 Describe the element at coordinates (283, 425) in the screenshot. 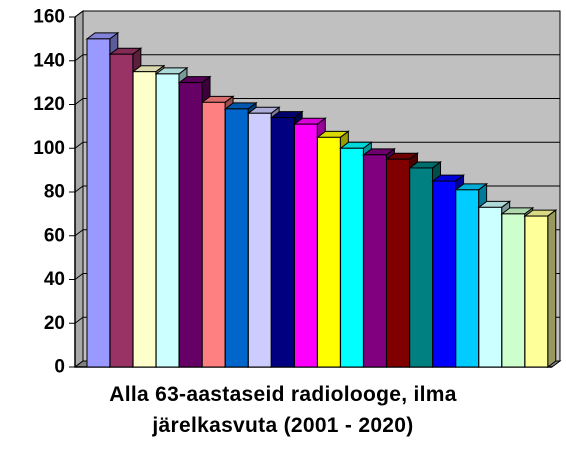

I see `x-axis-label-line-2: järelkasvuta (2001 - 2020)` at that location.